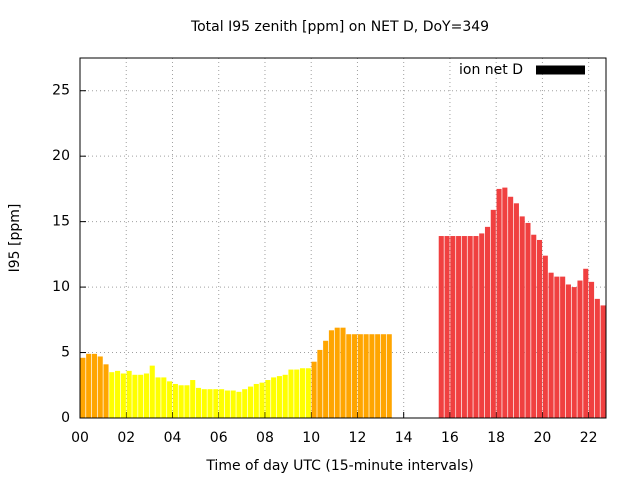 The image size is (640, 480). Describe the element at coordinates (126, 438) in the screenshot. I see `x-tick-label: 02` at that location.